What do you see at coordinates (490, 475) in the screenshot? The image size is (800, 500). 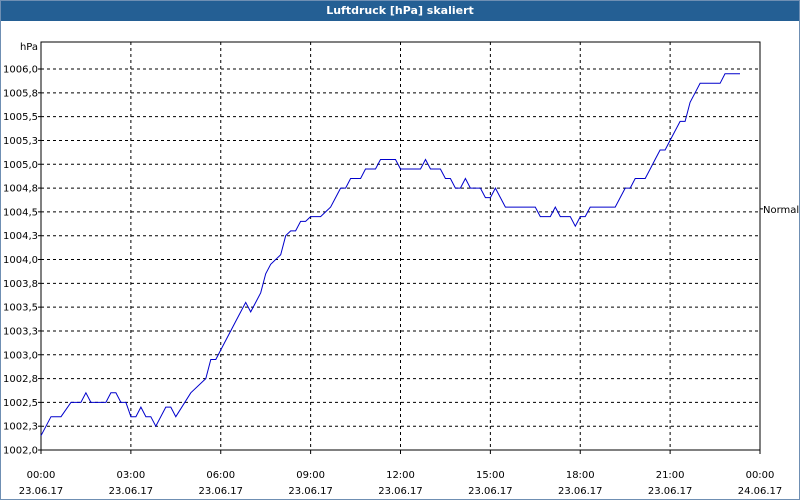 I see `x-tick-time-label: 15:00` at bounding box center [490, 475].